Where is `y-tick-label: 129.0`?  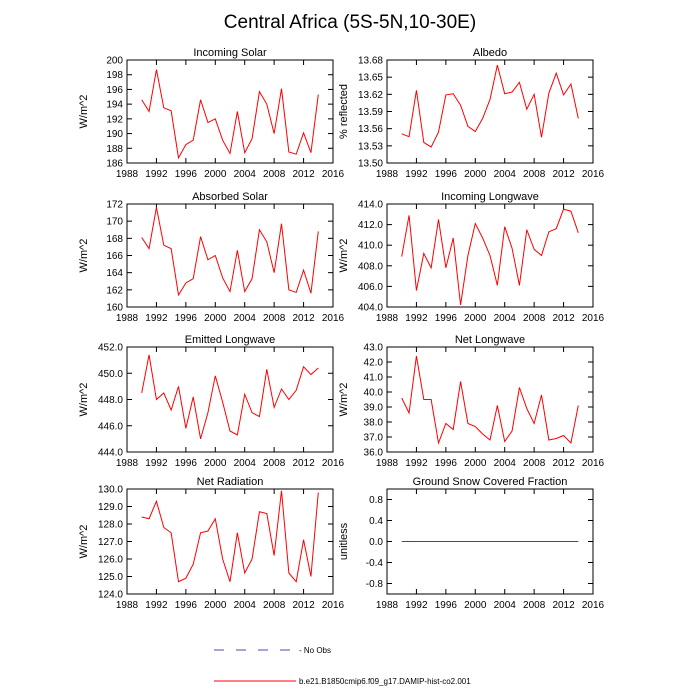
y-tick-label: 129.0 is located at coordinates (110, 507).